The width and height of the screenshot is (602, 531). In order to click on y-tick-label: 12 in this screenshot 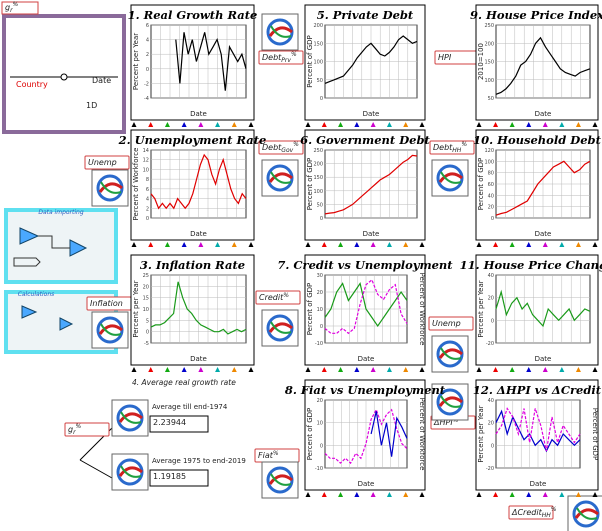, I will do `click(146, 161)`.